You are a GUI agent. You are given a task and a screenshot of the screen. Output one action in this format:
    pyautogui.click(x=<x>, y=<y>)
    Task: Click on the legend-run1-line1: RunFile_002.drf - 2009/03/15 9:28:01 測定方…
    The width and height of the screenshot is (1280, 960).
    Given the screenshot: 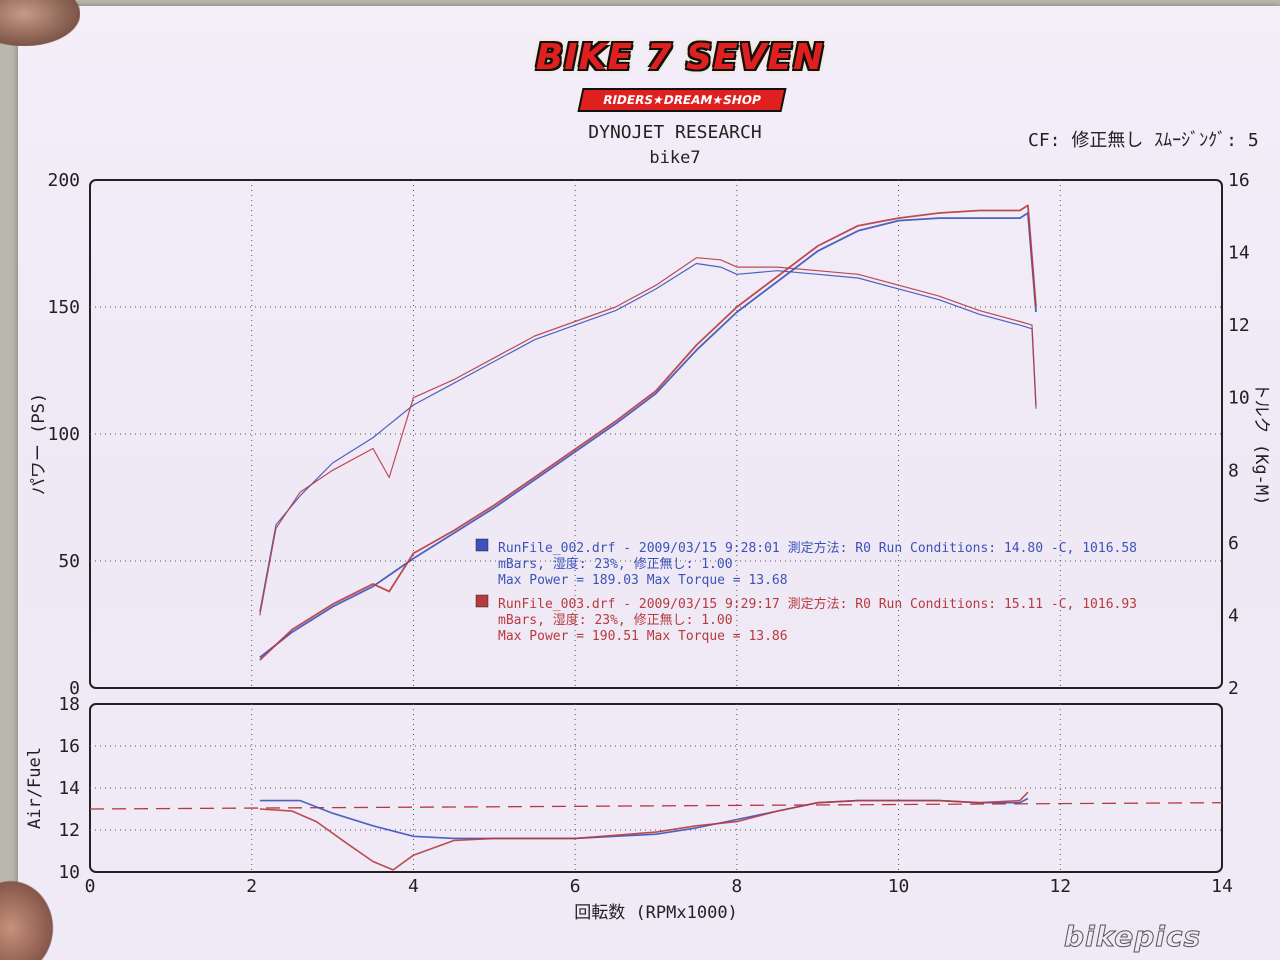 What is the action you would take?
    pyautogui.click(x=817, y=548)
    